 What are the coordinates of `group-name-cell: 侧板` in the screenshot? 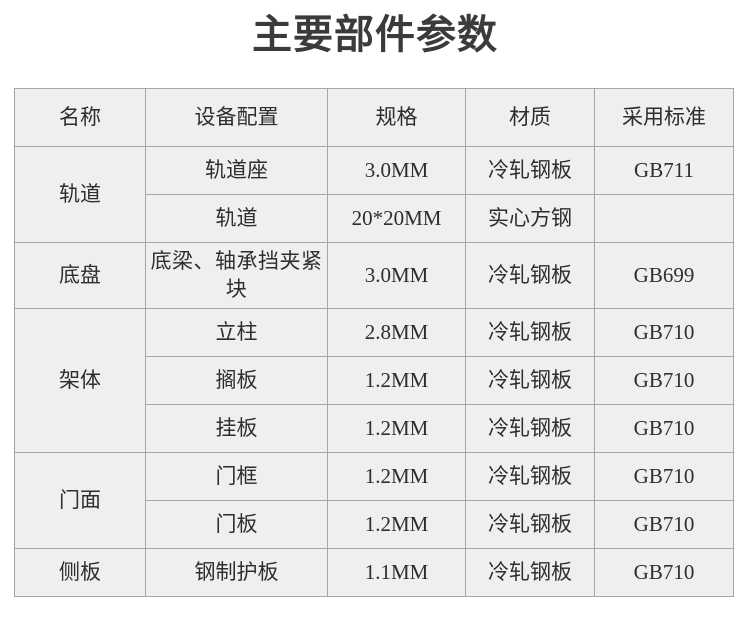 It's located at (80, 572).